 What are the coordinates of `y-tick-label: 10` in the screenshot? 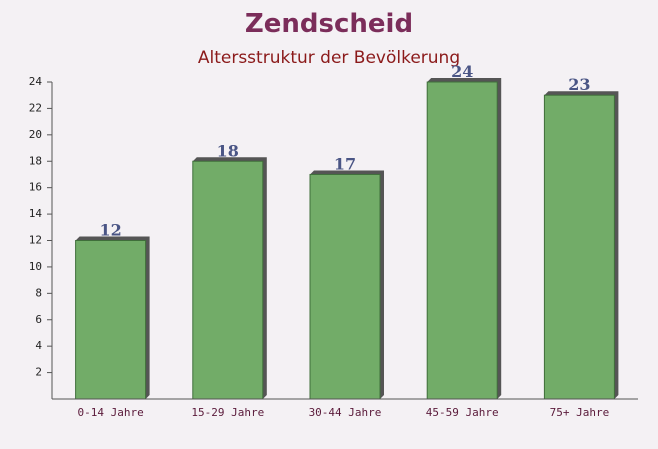 It's located at (35, 266).